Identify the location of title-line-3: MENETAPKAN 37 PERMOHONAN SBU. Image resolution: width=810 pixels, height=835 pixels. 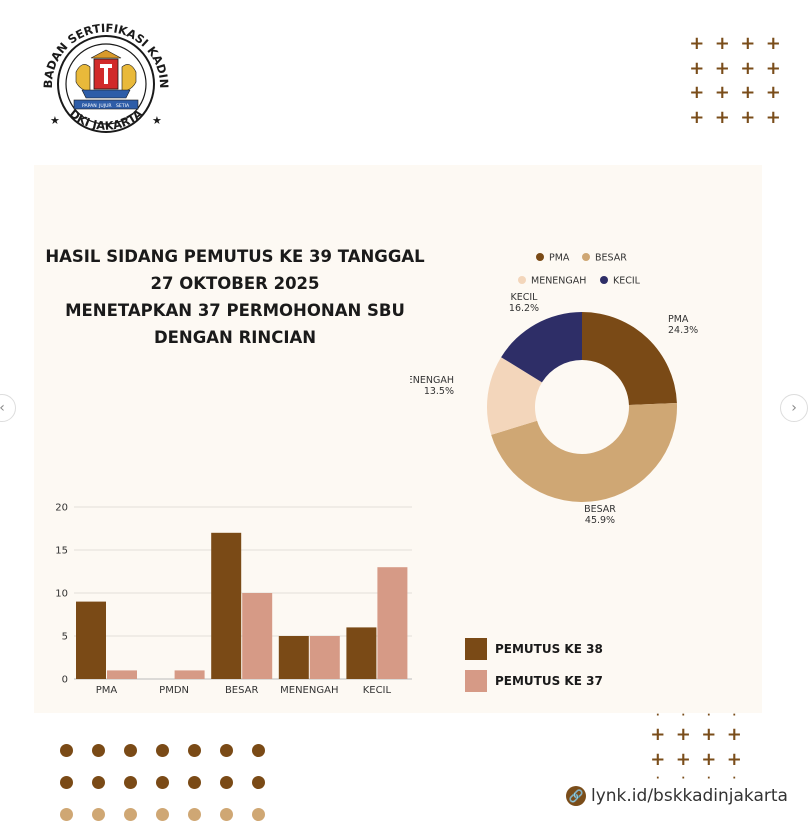
(235, 310).